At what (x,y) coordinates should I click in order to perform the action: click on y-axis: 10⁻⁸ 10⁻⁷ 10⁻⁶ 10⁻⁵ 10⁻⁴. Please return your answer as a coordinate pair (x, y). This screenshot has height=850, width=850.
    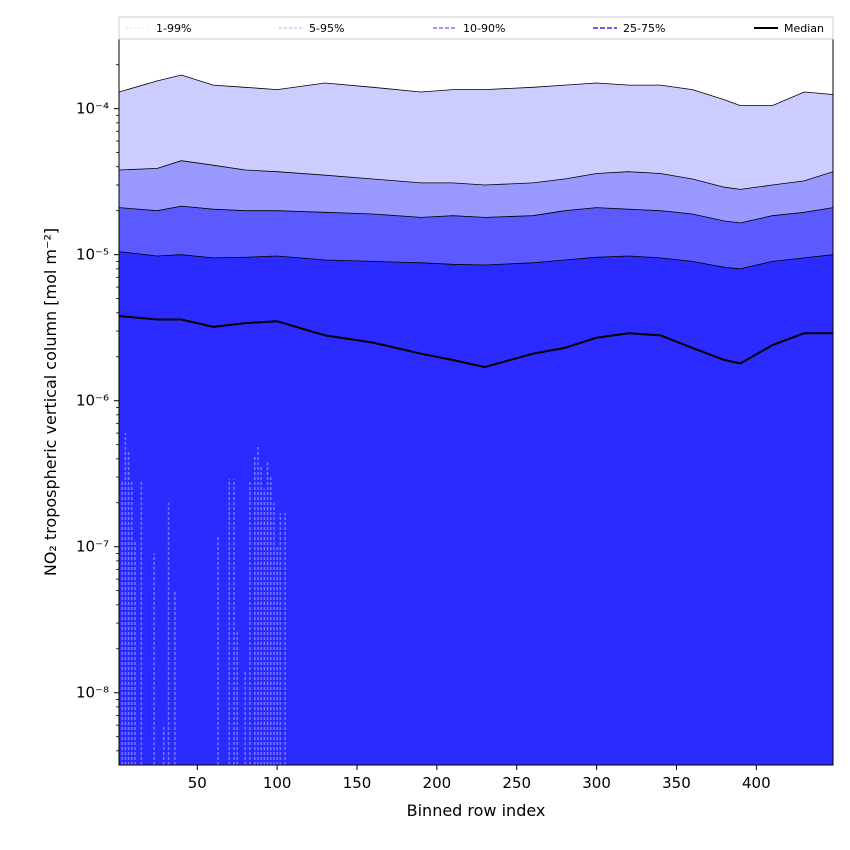
    Looking at the image, I should click on (97, 408).